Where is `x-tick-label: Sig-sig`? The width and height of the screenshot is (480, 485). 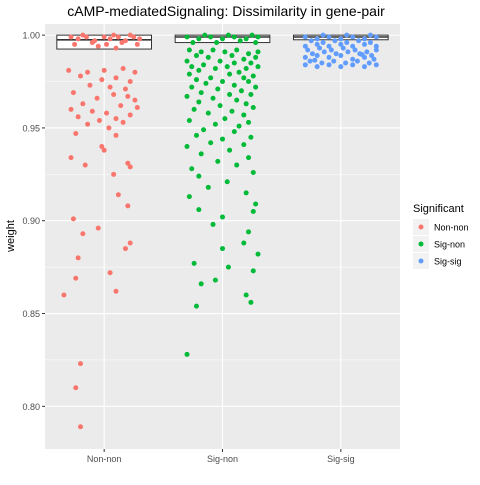
x-tick-label: Sig-sig is located at coordinates (341, 459).